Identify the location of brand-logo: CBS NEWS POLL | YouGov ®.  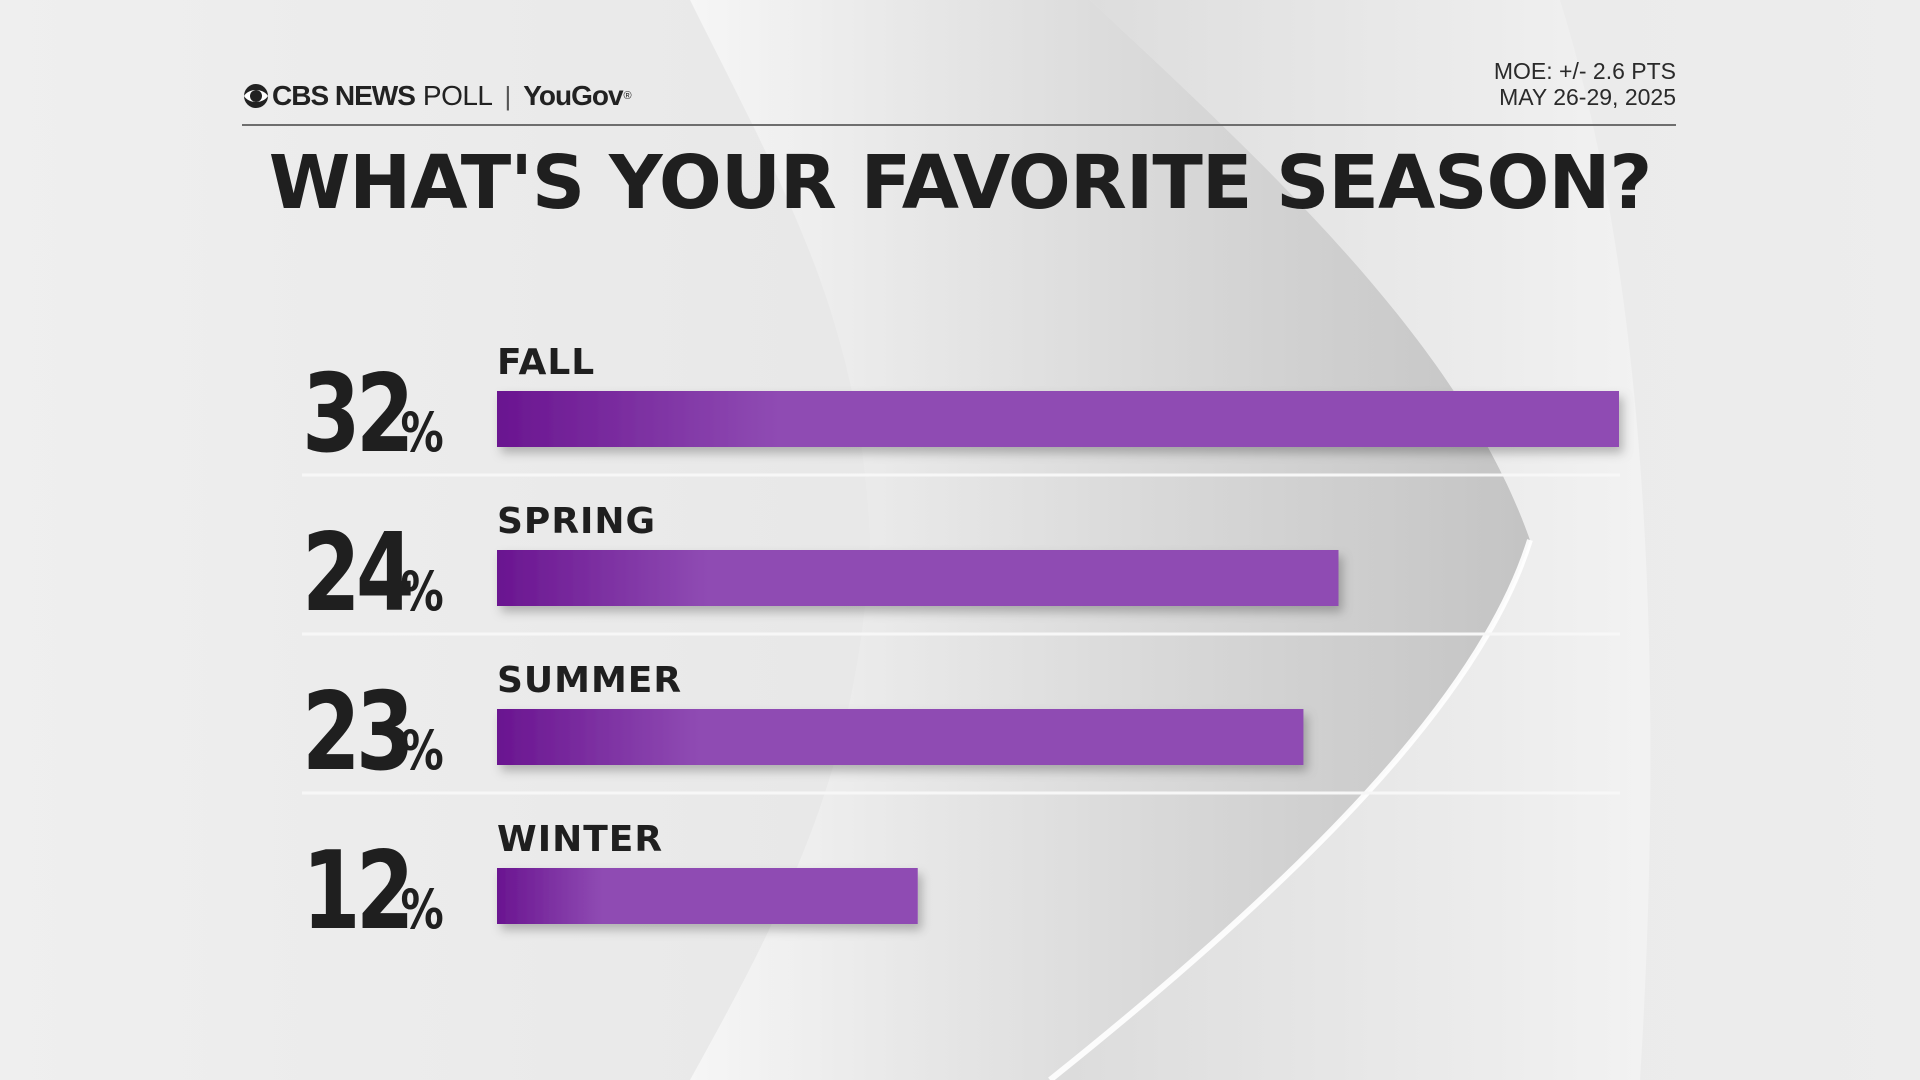
(437, 96).